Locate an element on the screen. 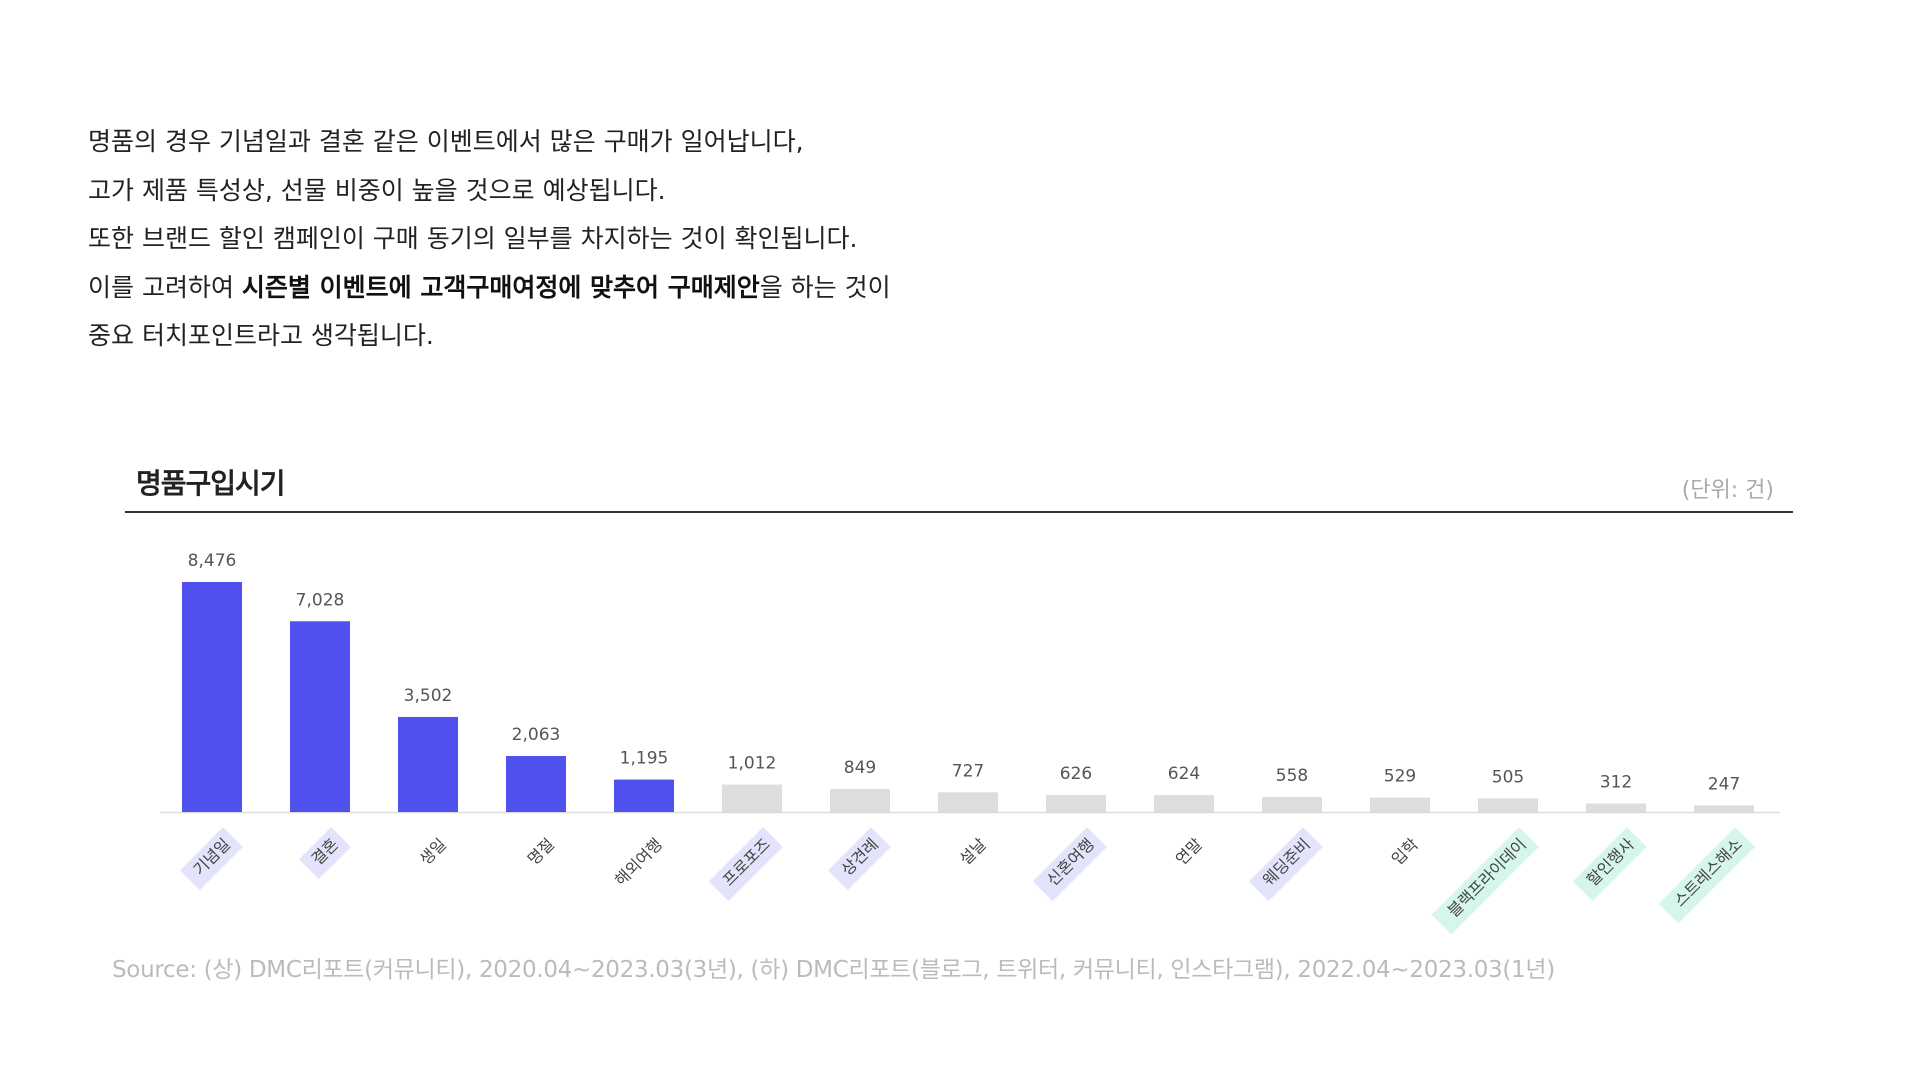  intro-line-4-emphasis: 시즌별 이벤트에 고객구매여정에 맞추어 구매제안 is located at coordinates (500, 287).